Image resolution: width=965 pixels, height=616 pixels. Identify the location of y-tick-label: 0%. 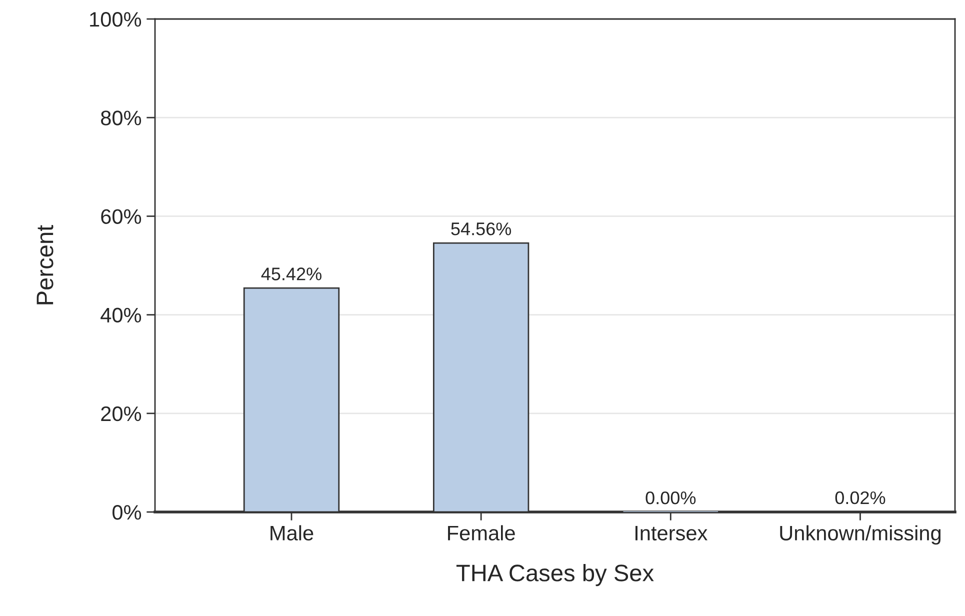
(127, 512).